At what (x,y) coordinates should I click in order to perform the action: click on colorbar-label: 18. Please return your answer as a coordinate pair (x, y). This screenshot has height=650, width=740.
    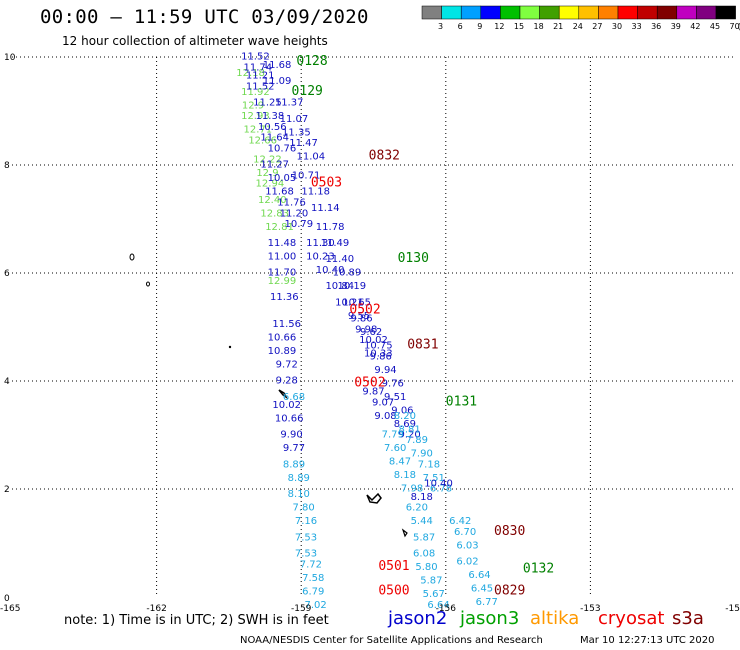
    Looking at the image, I should click on (539, 26).